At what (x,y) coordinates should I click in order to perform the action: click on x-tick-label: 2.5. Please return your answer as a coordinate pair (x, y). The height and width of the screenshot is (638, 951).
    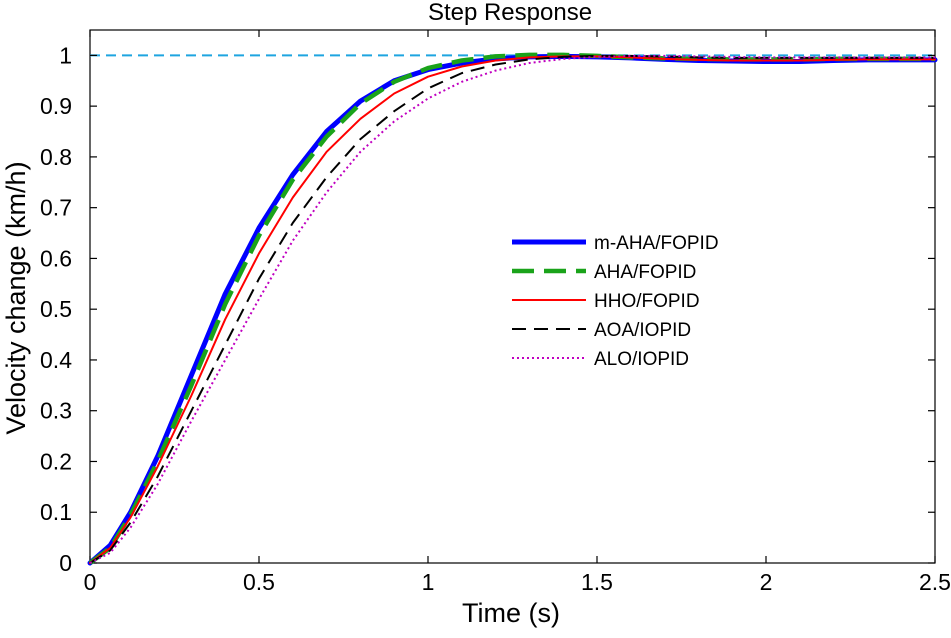
    Looking at the image, I should click on (935, 582).